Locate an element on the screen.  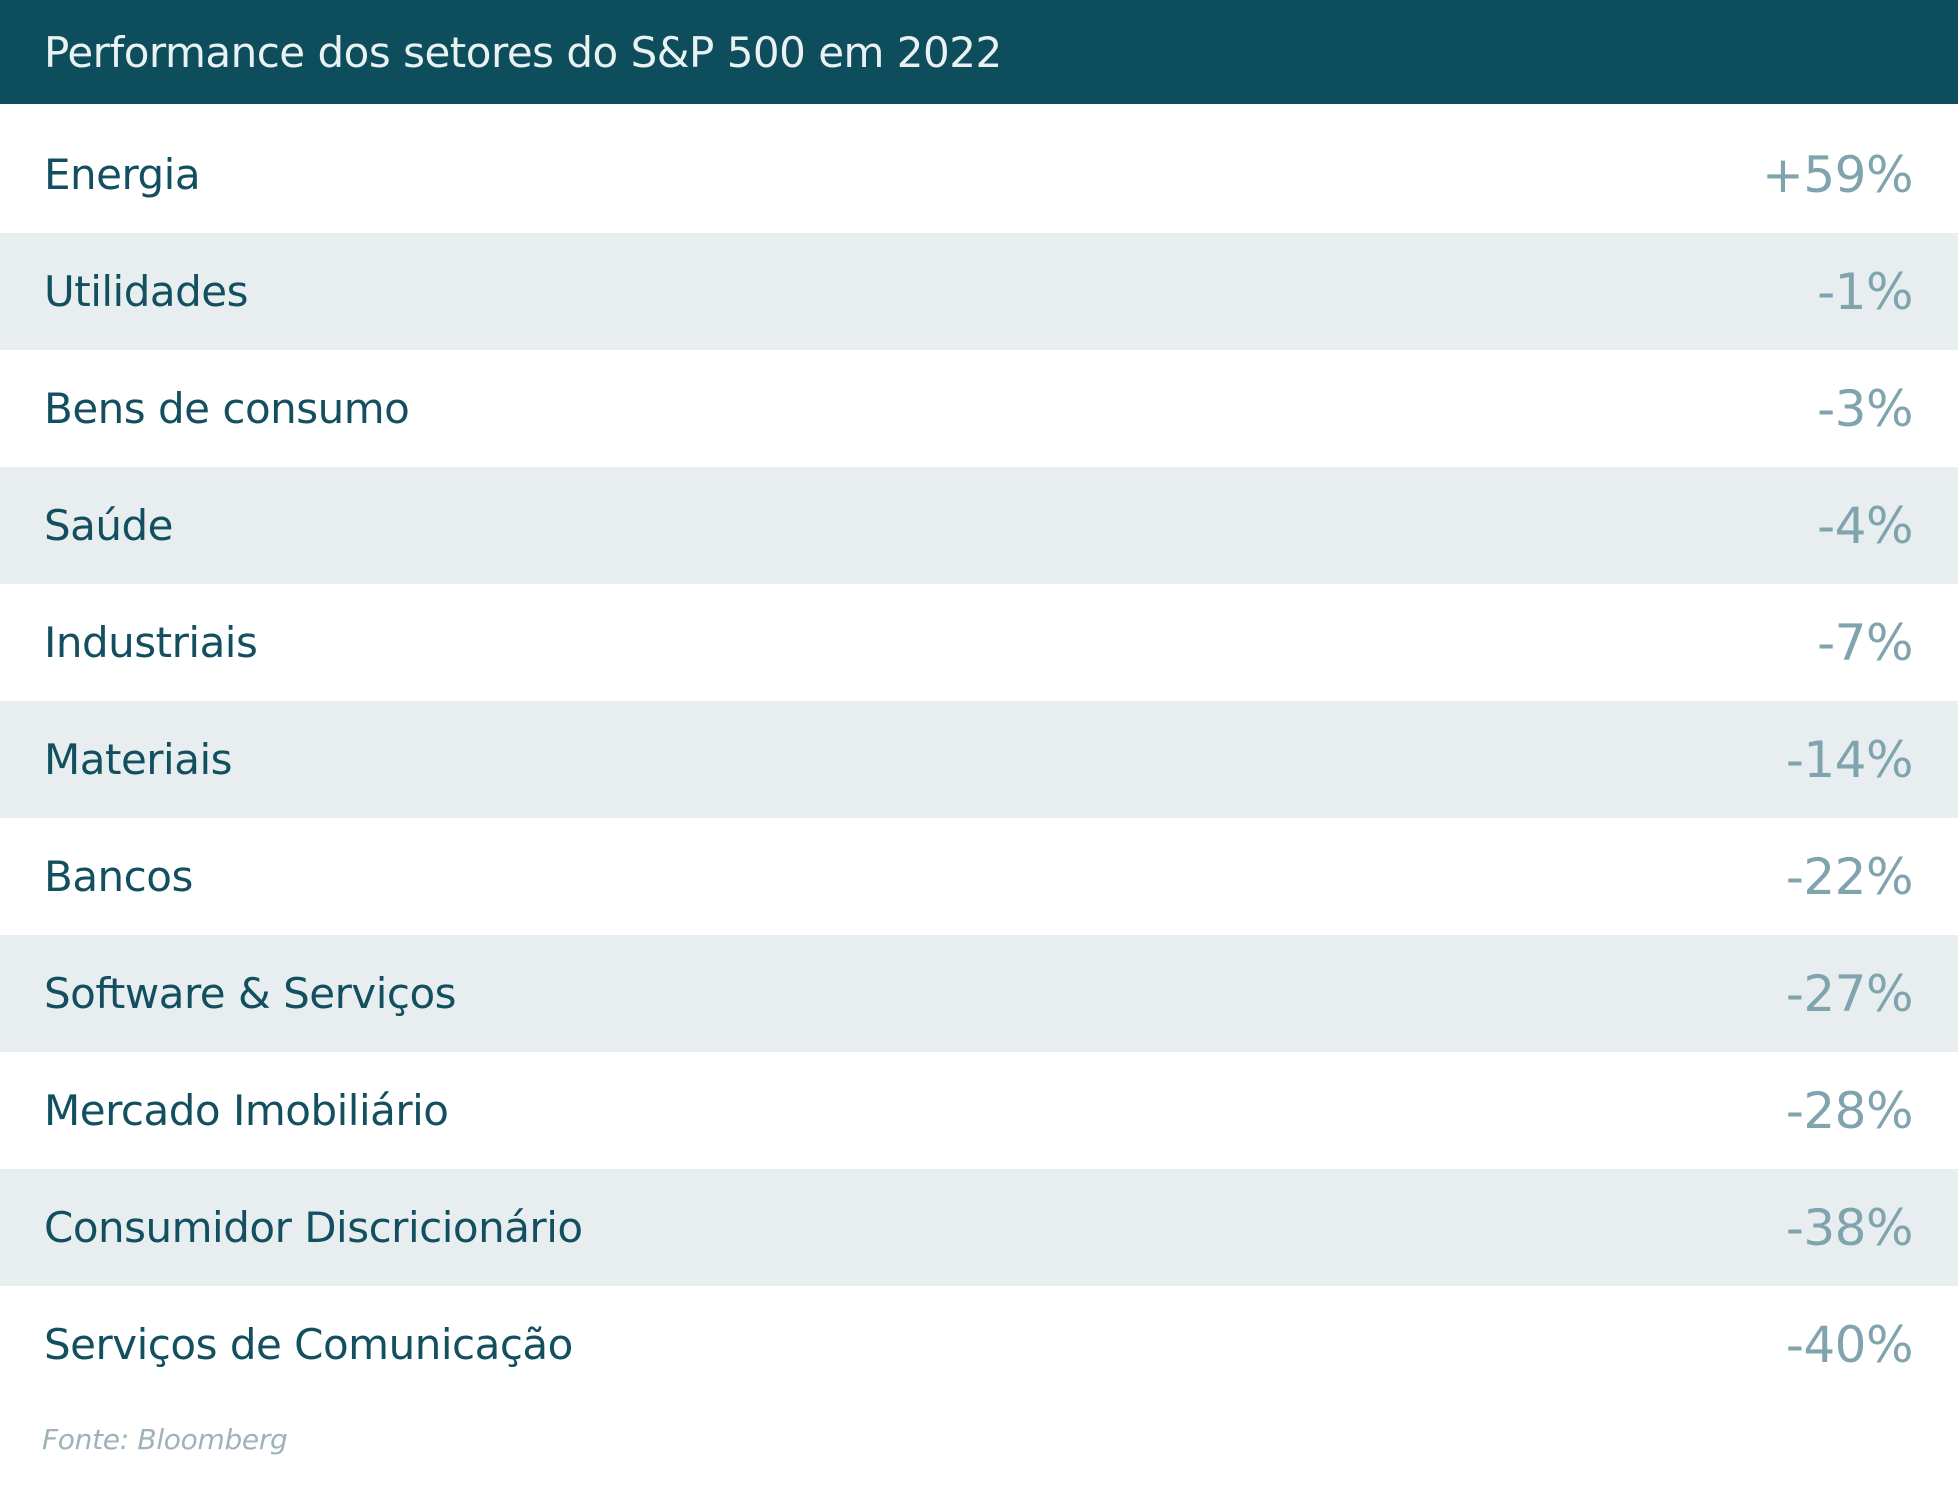
table-row: Consumidor Discricionário -38% is located at coordinates (979, 1227).